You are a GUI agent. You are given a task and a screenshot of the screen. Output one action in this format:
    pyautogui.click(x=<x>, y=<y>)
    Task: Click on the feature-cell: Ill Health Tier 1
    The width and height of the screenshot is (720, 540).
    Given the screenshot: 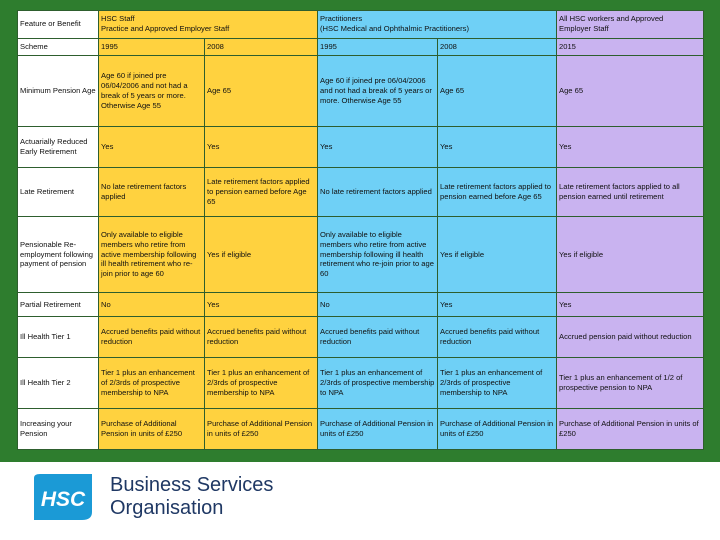 What is the action you would take?
    pyautogui.click(x=58, y=337)
    